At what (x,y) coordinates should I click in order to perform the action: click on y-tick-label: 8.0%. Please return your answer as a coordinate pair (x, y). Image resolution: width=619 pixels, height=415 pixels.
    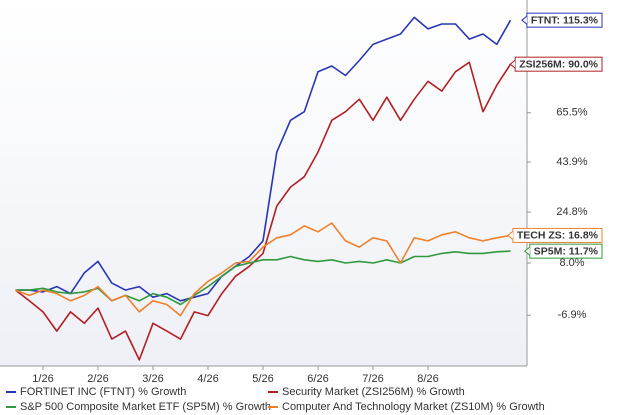
    Looking at the image, I should click on (571, 263).